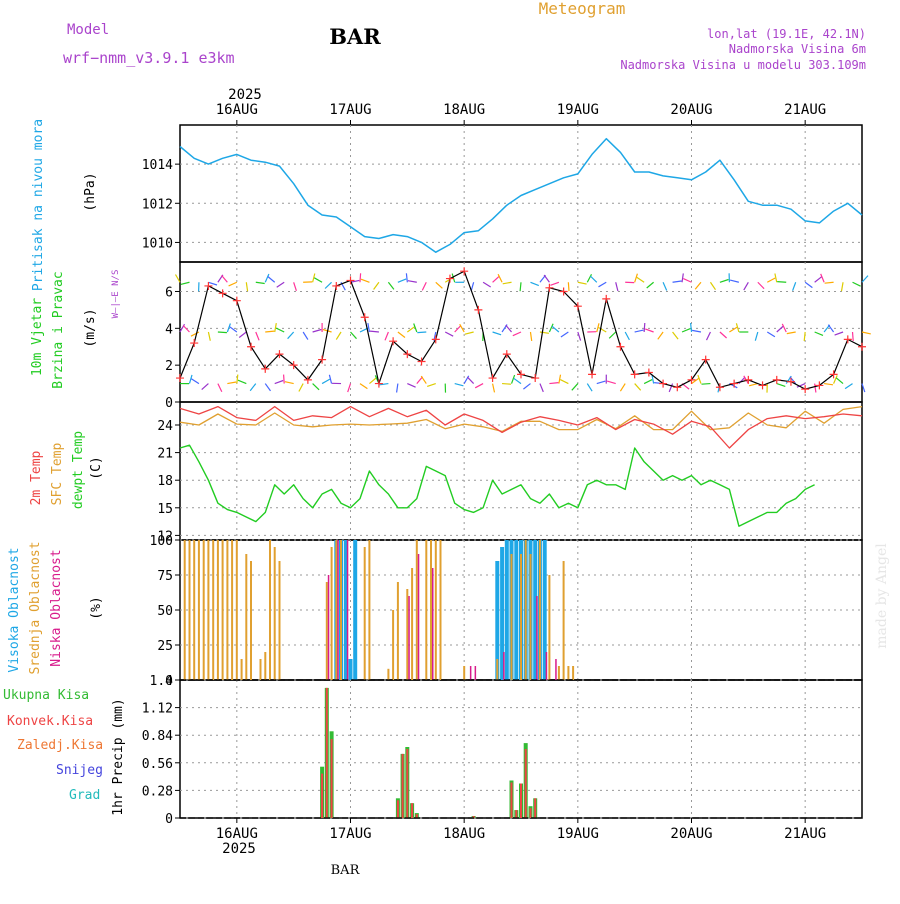  What do you see at coordinates (743, 65) in the screenshot?
I see `model-elevation-label: Nadmorska Visina u modelu 303.109m` at bounding box center [743, 65].